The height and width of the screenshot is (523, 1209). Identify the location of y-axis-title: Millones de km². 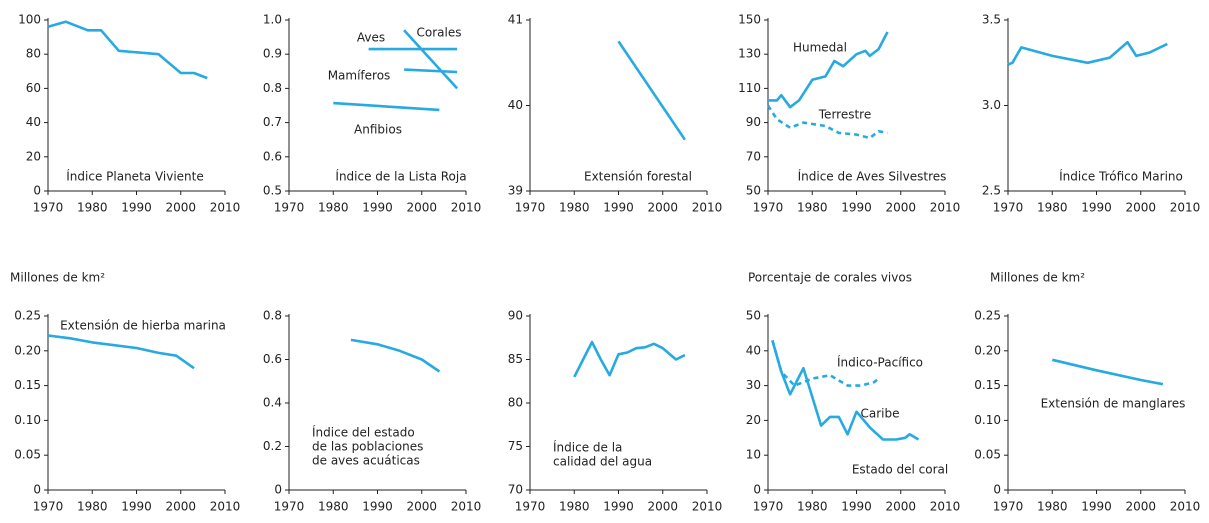
(1037, 278).